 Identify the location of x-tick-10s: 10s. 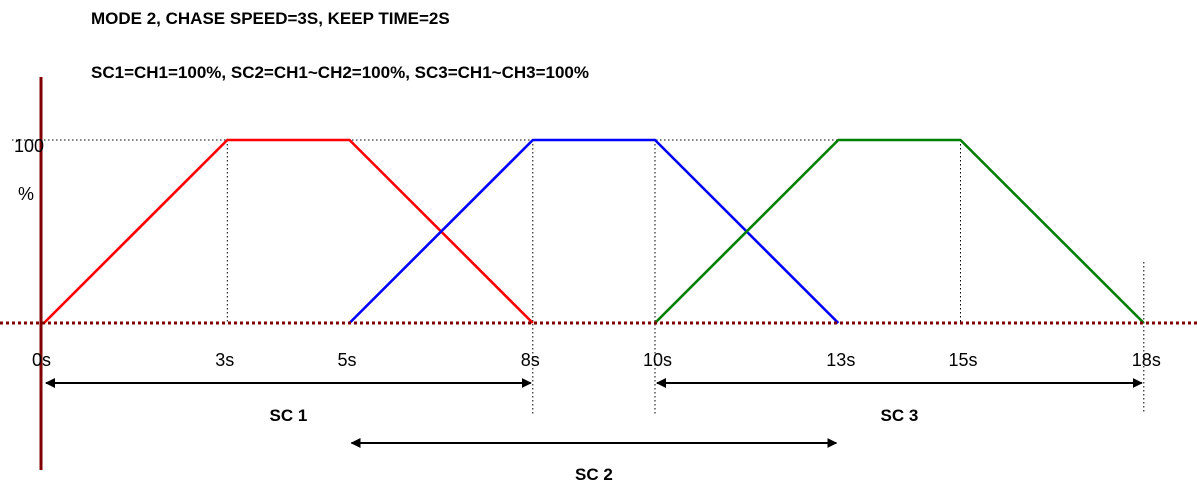
(657, 360).